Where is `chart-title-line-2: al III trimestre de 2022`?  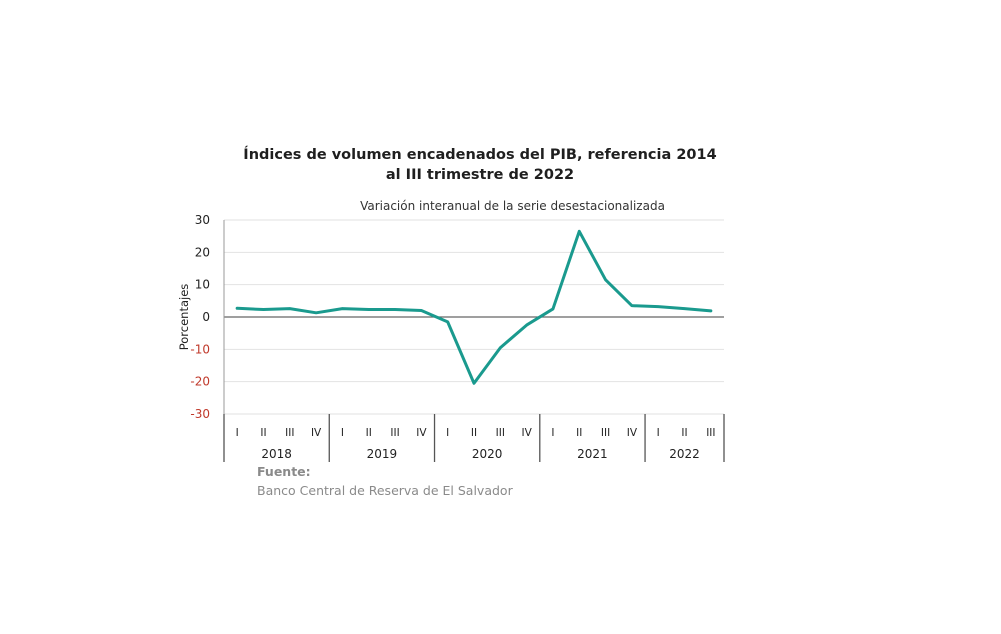
chart-title-line-2: al III trimestre de 2022 is located at coordinates (480, 175).